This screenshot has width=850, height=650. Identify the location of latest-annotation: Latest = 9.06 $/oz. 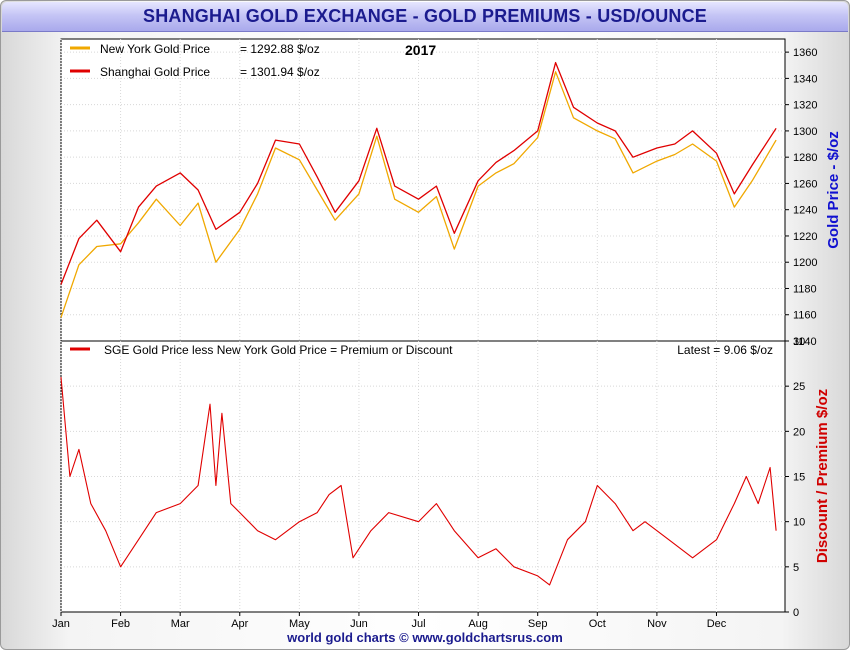
(725, 350).